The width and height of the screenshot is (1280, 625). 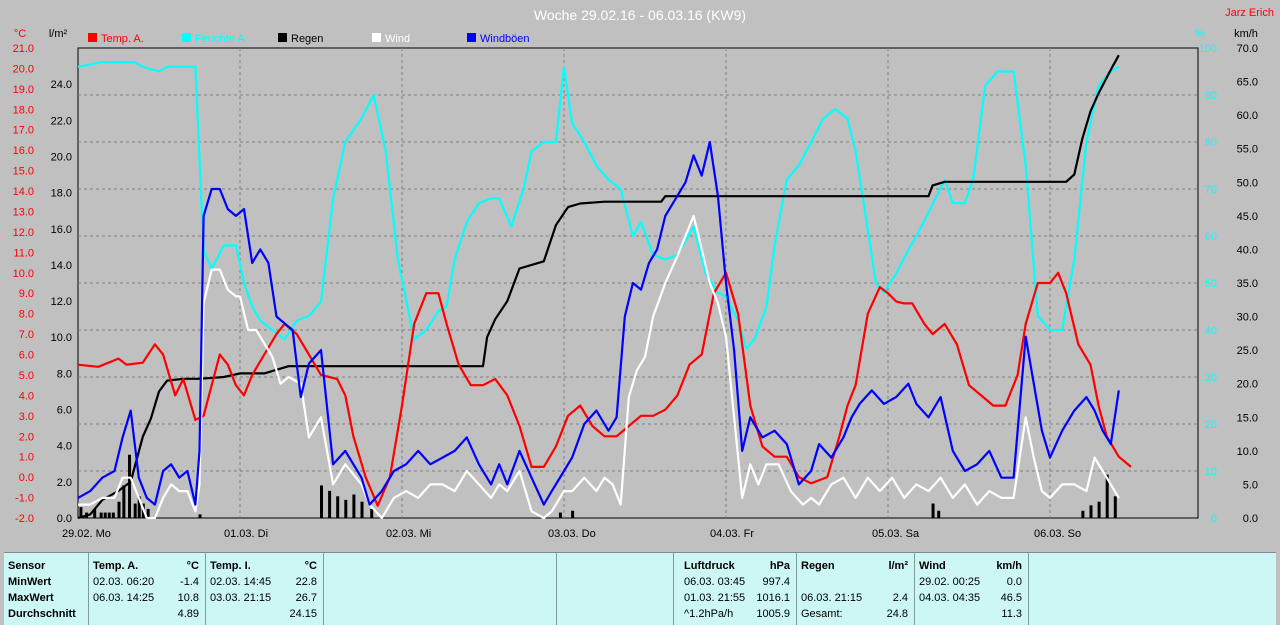 What do you see at coordinates (264, 614) in the screenshot?
I see `stats-row: 24.15` at bounding box center [264, 614].